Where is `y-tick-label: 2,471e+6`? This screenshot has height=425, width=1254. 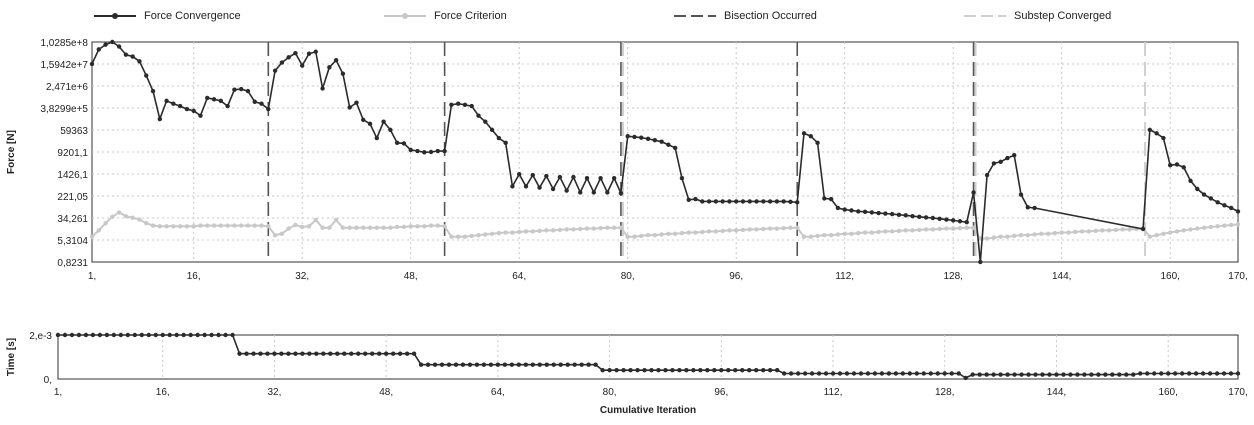 y-tick-label: 2,471e+6 is located at coordinates (67, 87).